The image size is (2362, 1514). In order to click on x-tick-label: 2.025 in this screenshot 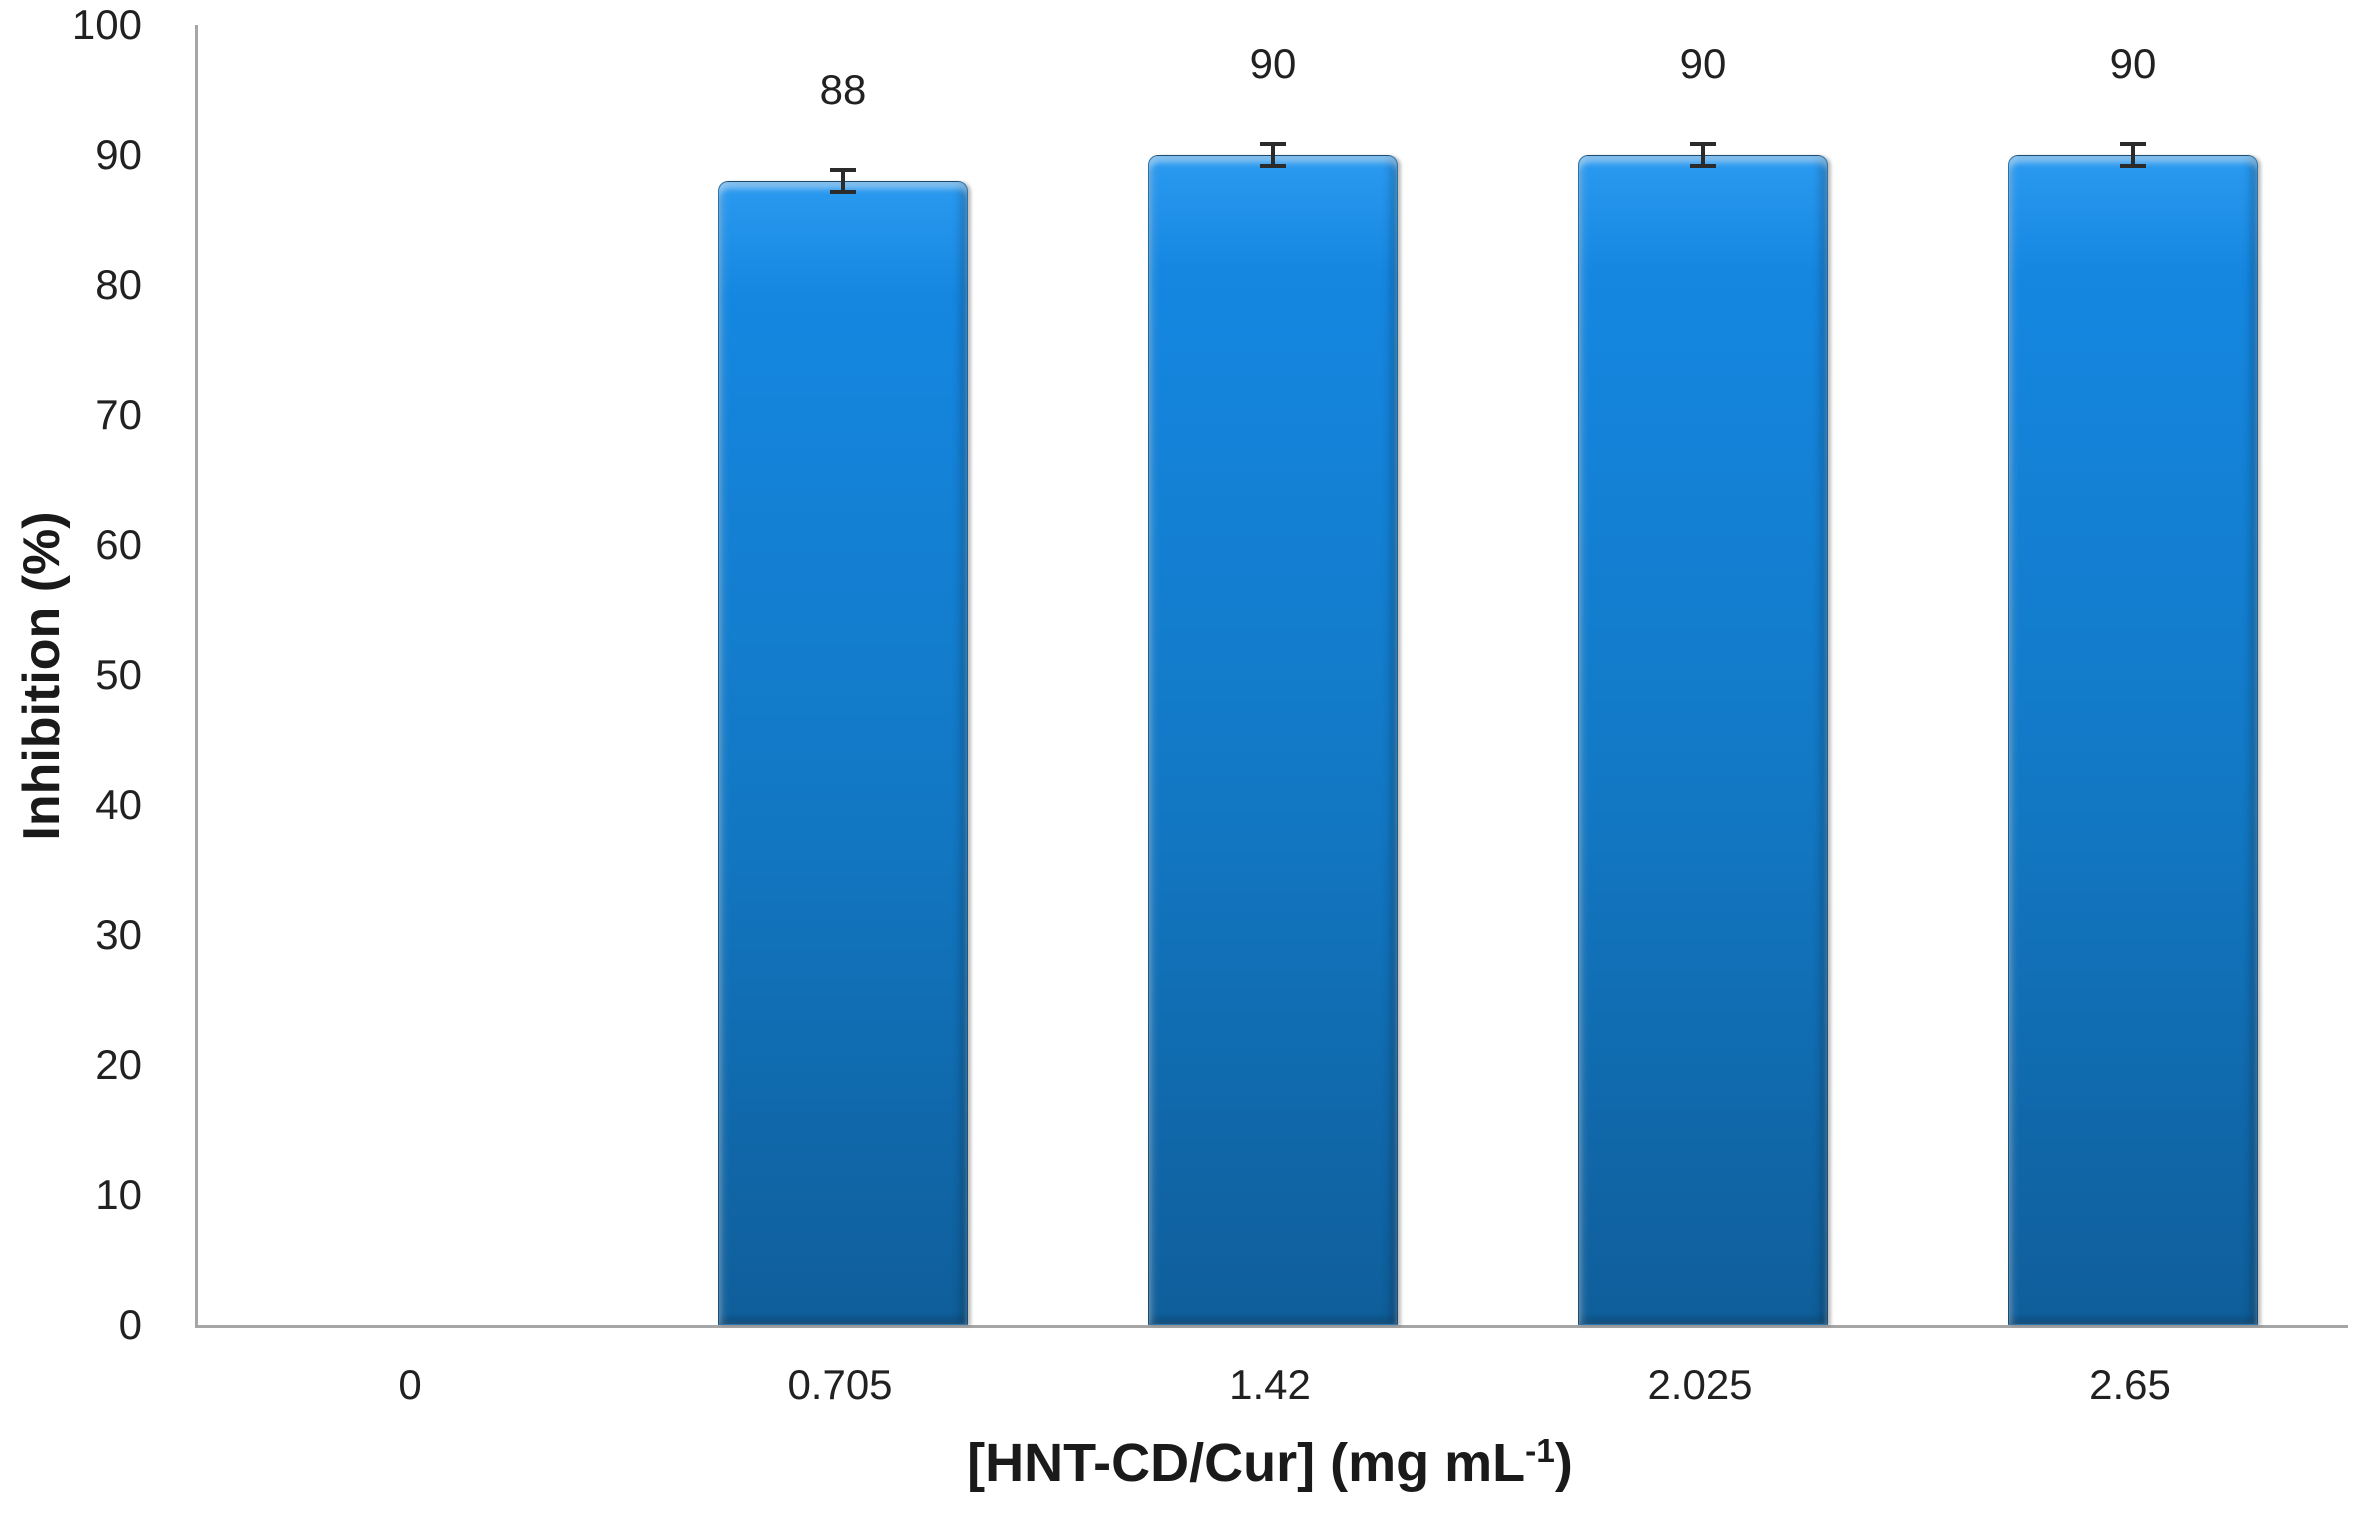, I will do `click(1700, 1384)`.